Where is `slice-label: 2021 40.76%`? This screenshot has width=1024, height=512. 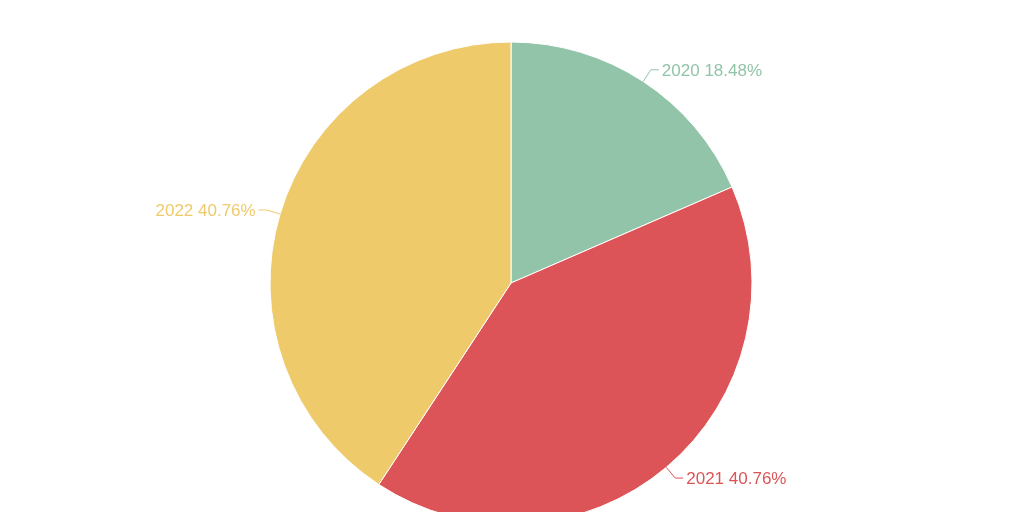
slice-label: 2021 40.76% is located at coordinates (736, 478).